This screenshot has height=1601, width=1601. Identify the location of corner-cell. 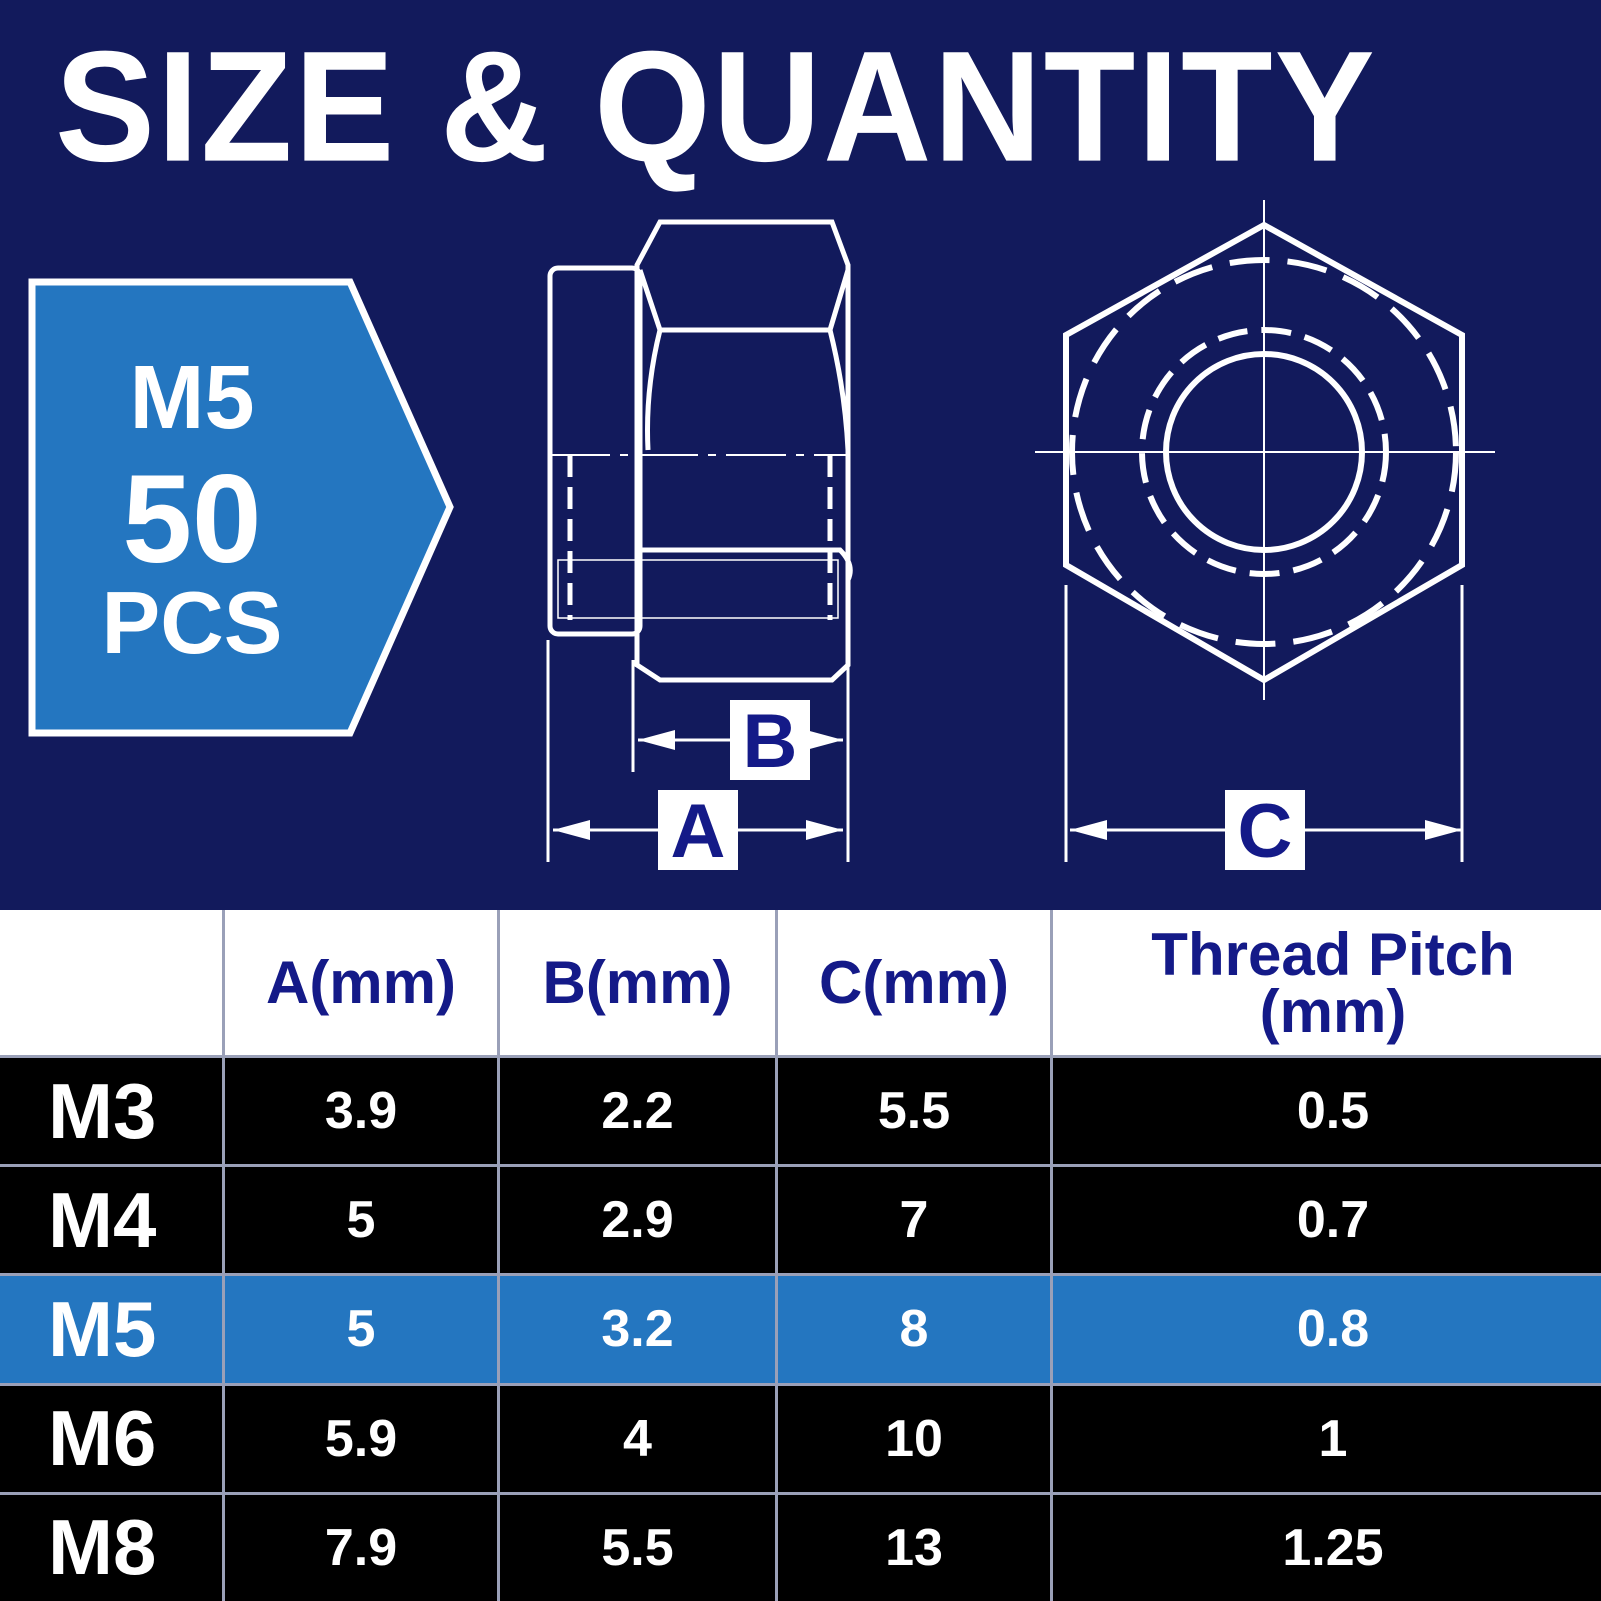
(111, 982).